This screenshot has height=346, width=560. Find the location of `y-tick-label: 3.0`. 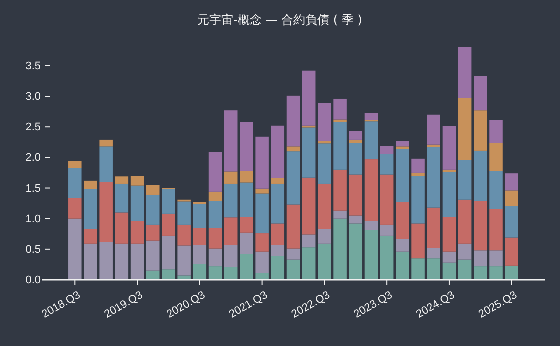

y-tick-label: 3.0 is located at coordinates (33, 97).